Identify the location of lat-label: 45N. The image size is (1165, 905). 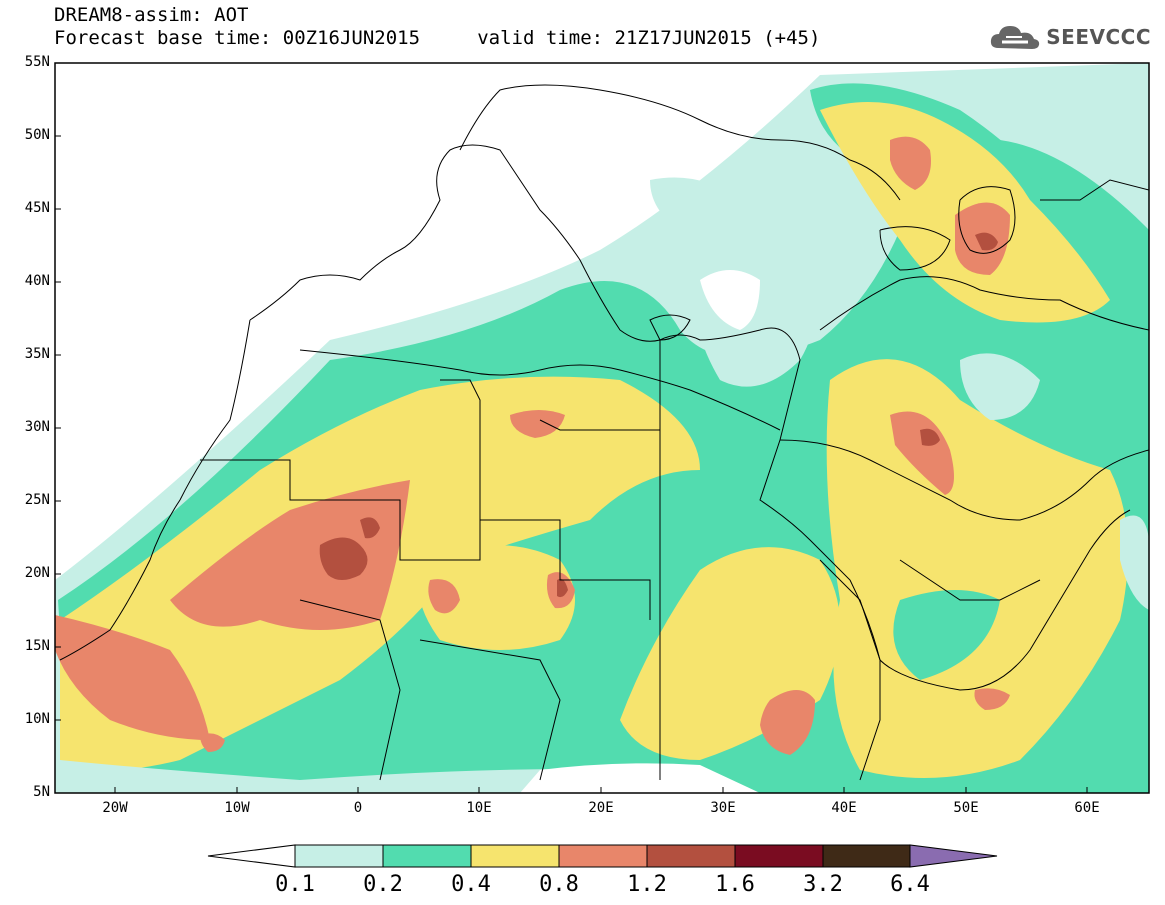
(37, 208).